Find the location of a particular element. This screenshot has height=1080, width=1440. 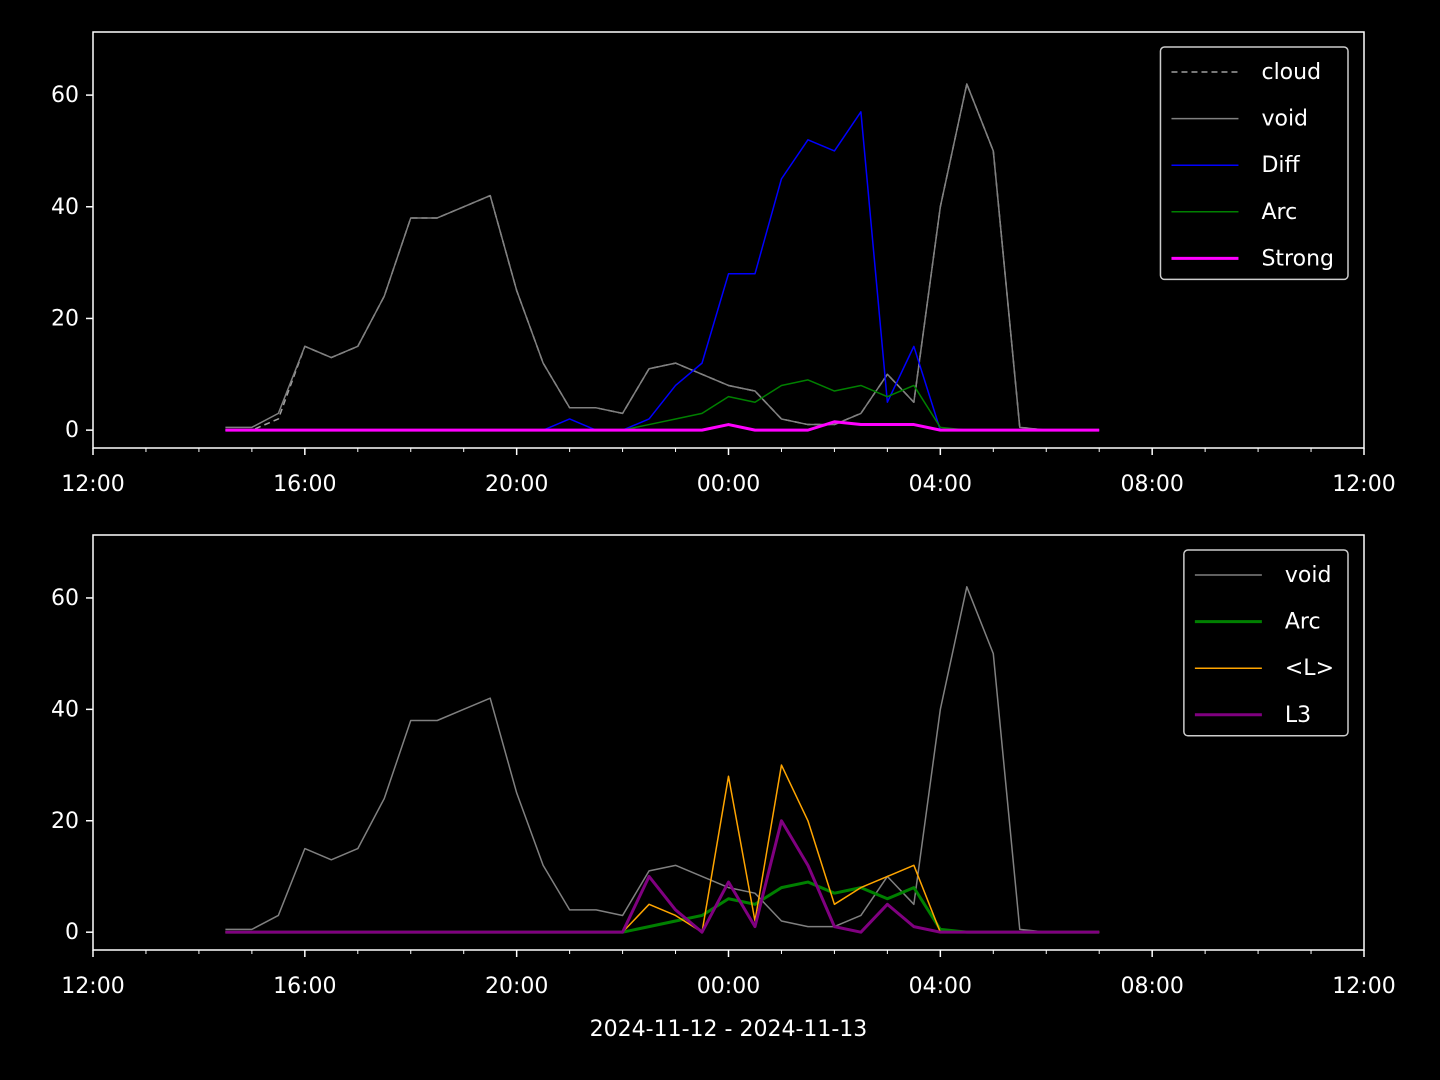

legend: void Arc <L> L3 is located at coordinates (1266, 643).